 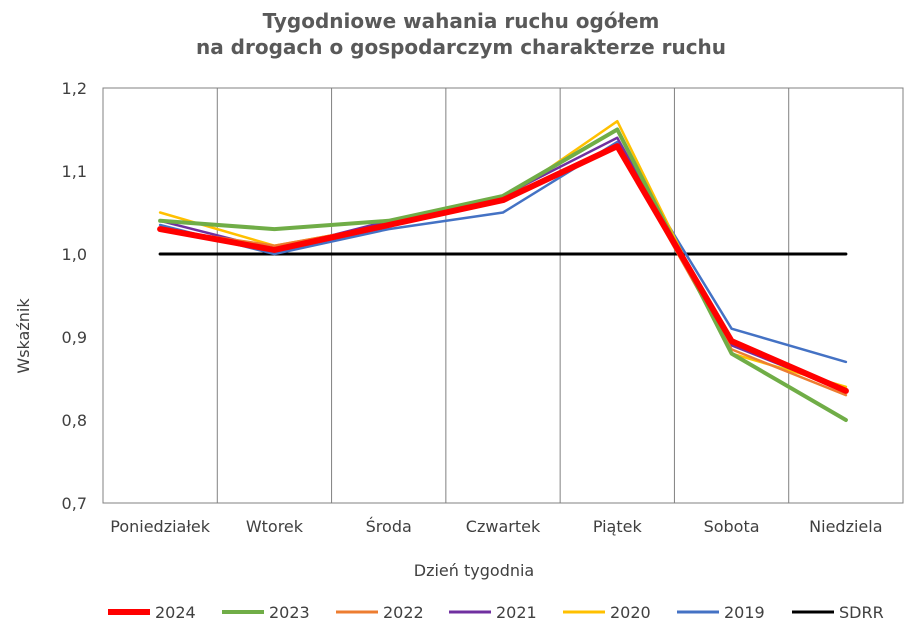 I want to click on chart-title-line-1: Tygodniowe wahania ruchu ogółem, so click(x=461, y=21).